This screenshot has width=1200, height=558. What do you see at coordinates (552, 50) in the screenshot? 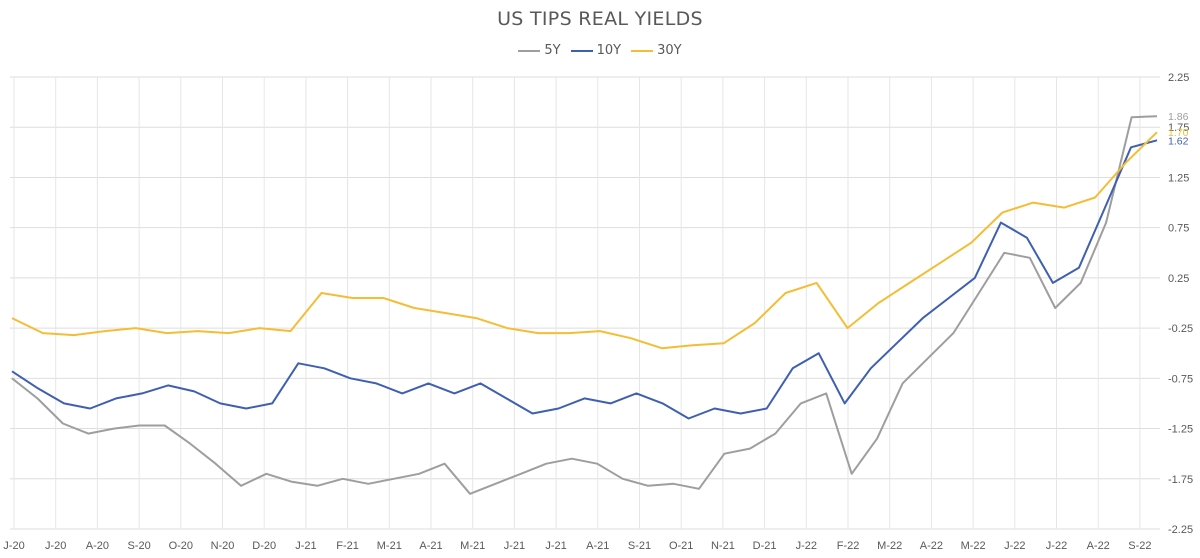
I see `legend-label-5y: 5Y` at bounding box center [552, 50].